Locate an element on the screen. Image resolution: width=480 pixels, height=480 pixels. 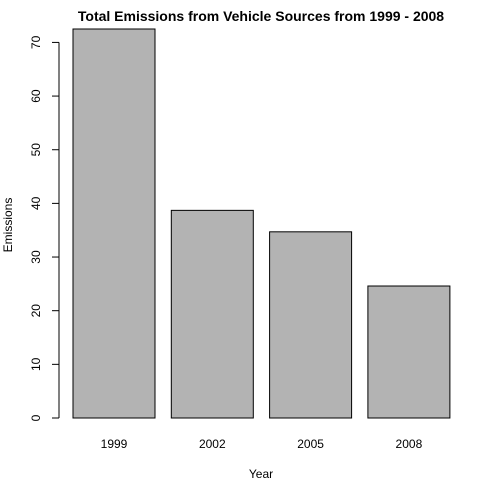
y-tick-label: 70 is located at coordinates (36, 42).